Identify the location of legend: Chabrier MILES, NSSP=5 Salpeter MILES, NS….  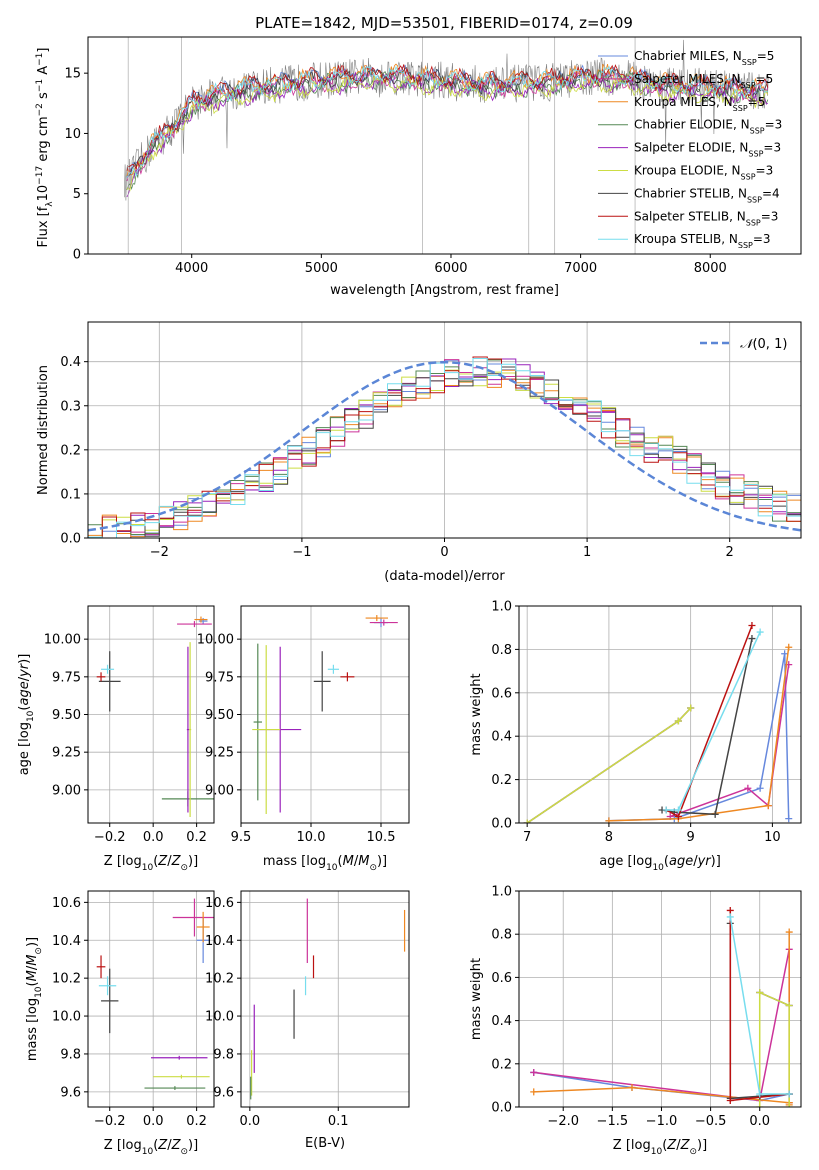
(690, 149).